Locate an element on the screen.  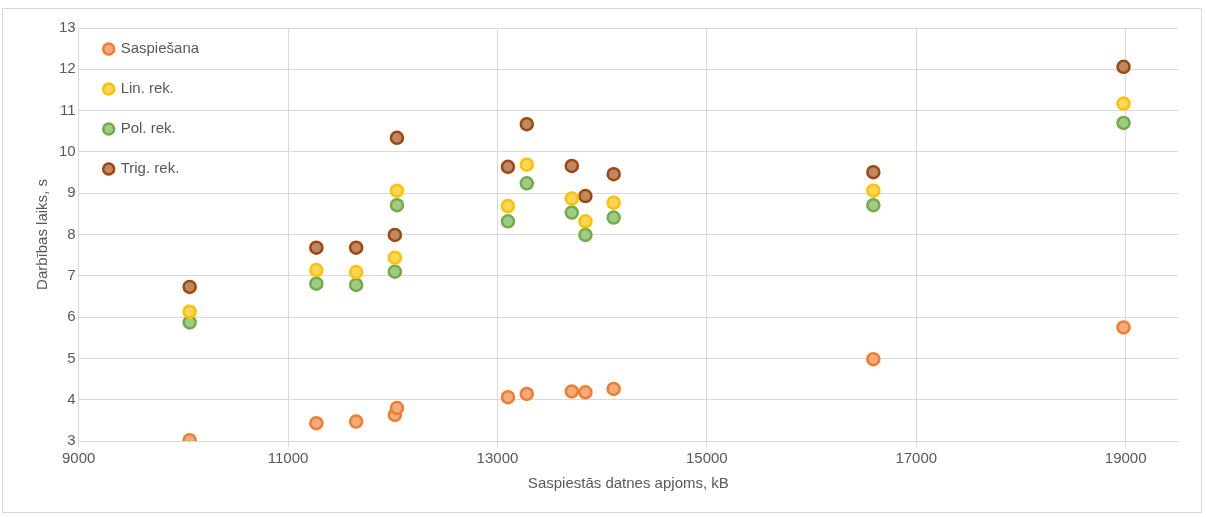
y-tick-label: 4 is located at coordinates (71, 398).